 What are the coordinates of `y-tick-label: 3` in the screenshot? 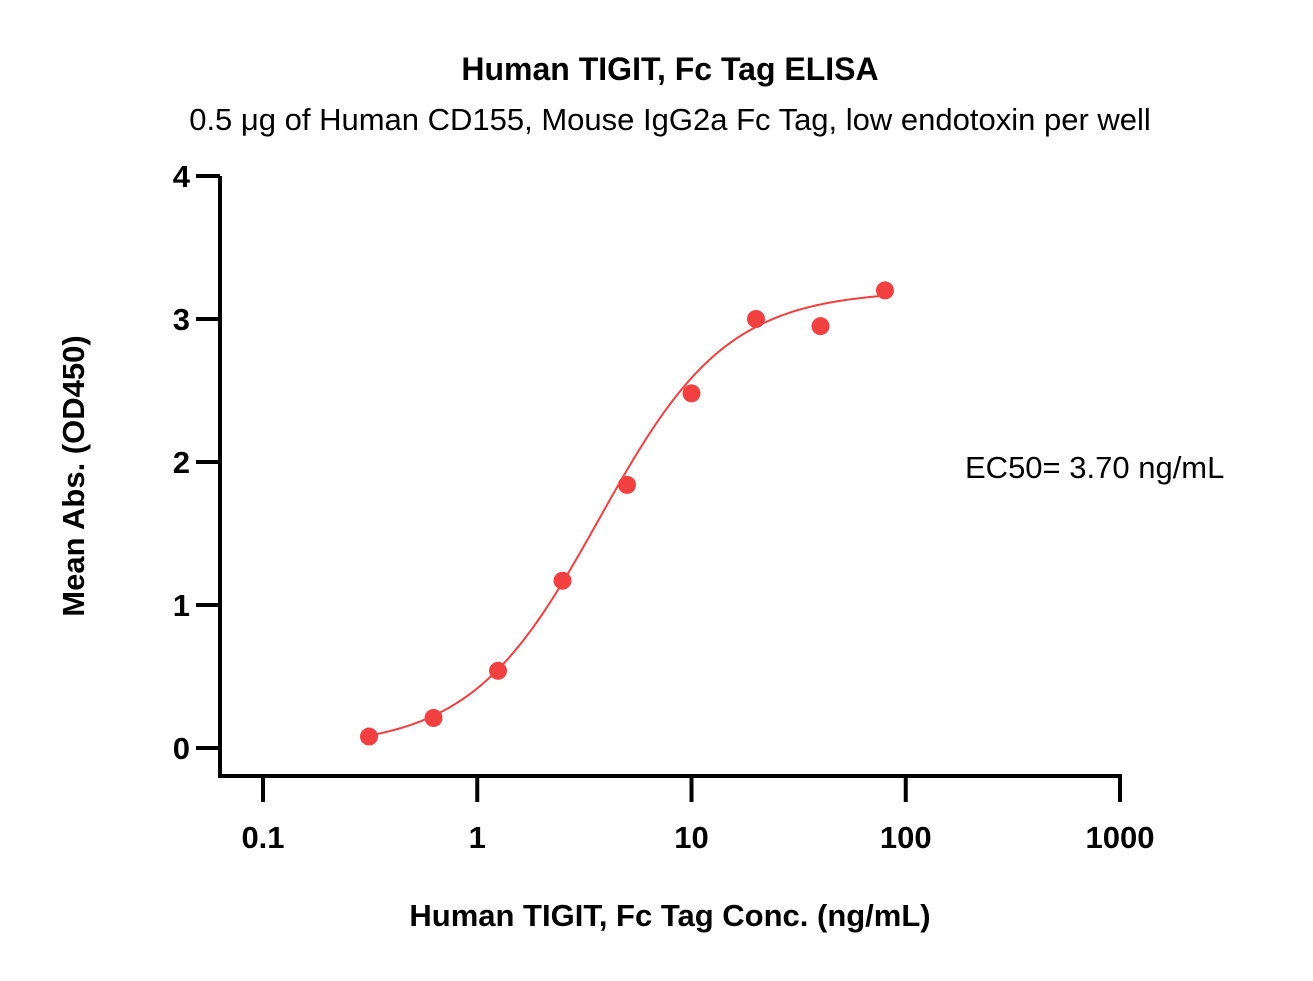 It's located at (181, 319).